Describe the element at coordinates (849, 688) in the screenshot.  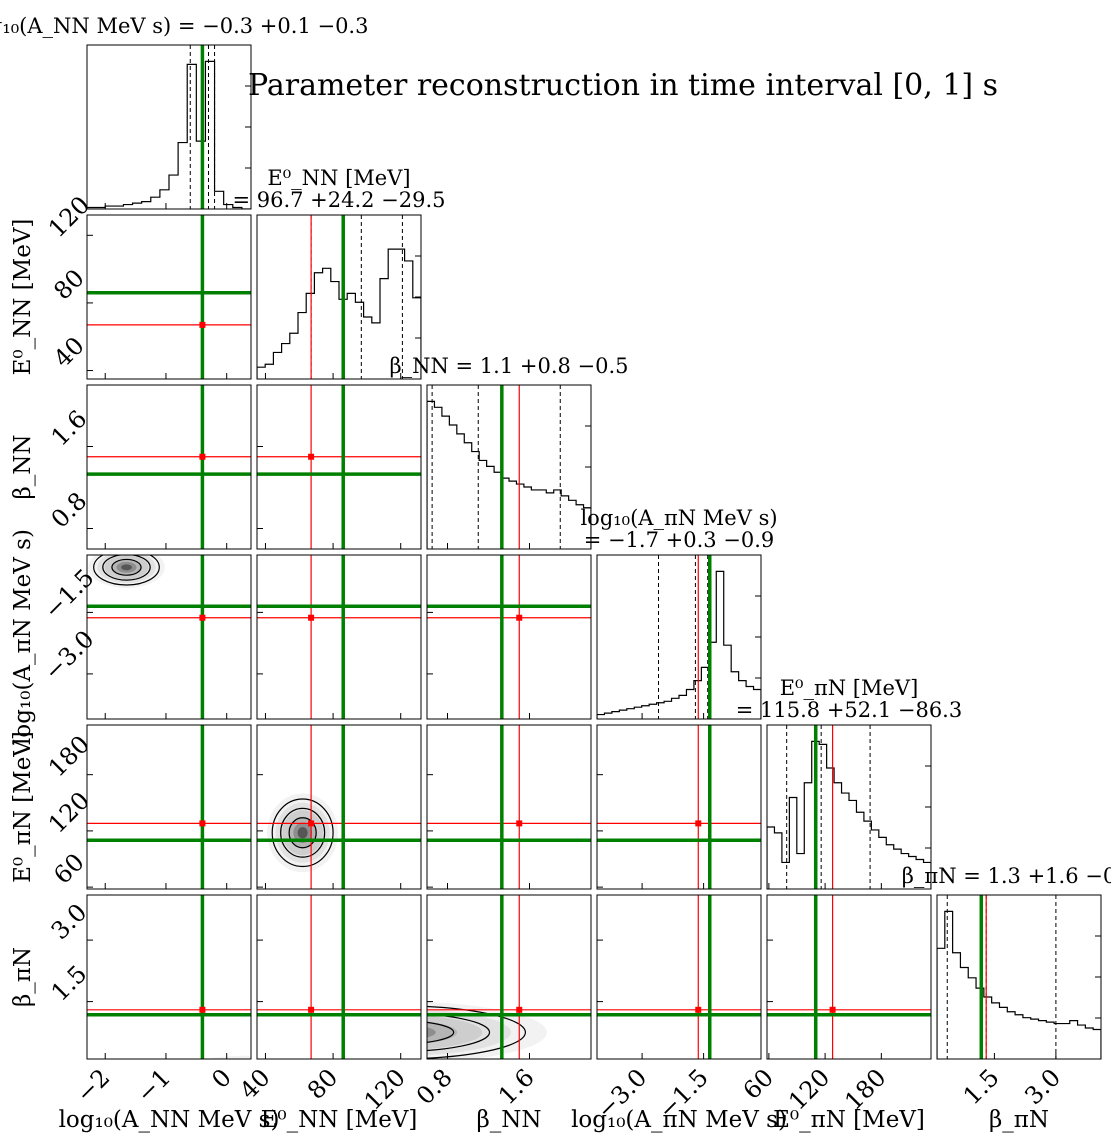
I see `marginal-title: E⁰_πN [MeV]` at that location.